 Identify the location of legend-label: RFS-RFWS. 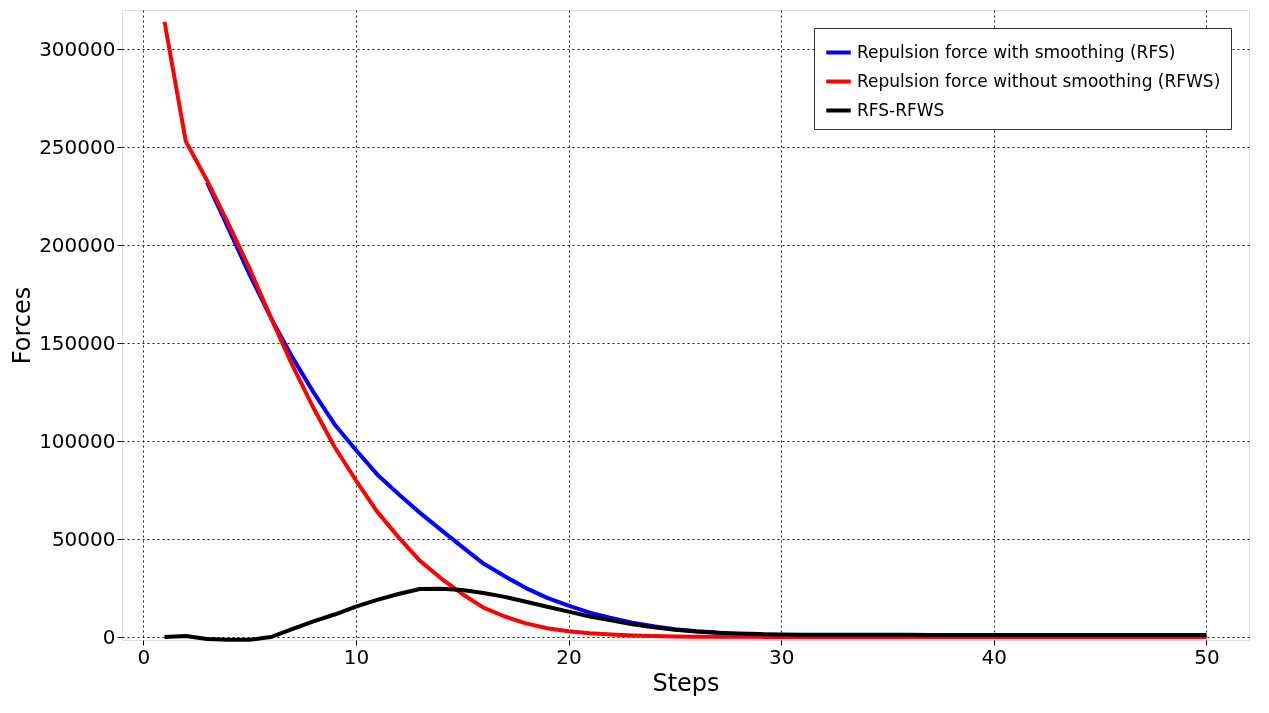
(901, 109).